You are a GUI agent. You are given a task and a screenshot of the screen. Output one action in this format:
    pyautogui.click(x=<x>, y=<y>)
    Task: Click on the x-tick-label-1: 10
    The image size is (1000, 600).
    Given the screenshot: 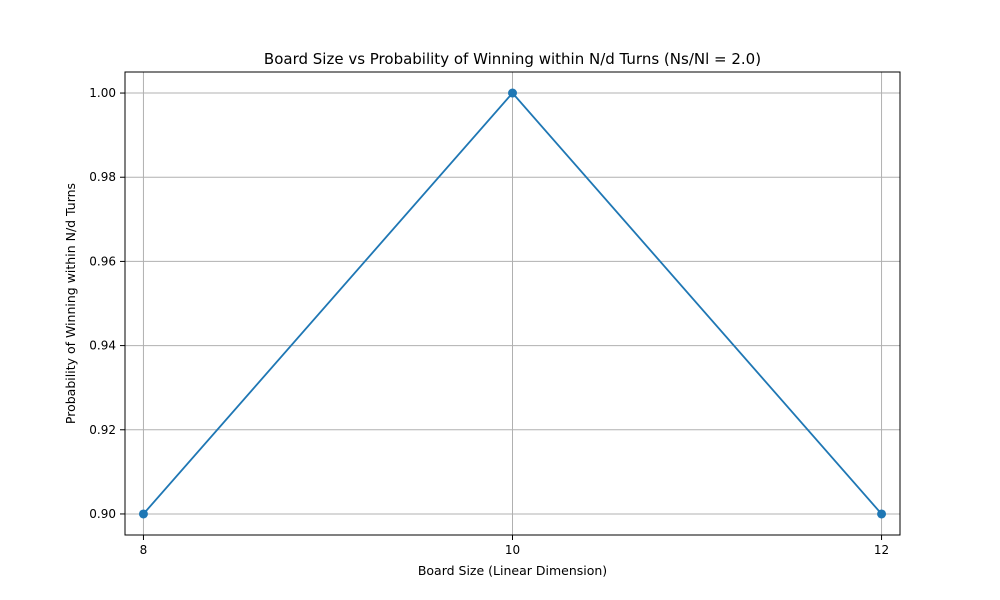 What is the action you would take?
    pyautogui.click(x=512, y=550)
    